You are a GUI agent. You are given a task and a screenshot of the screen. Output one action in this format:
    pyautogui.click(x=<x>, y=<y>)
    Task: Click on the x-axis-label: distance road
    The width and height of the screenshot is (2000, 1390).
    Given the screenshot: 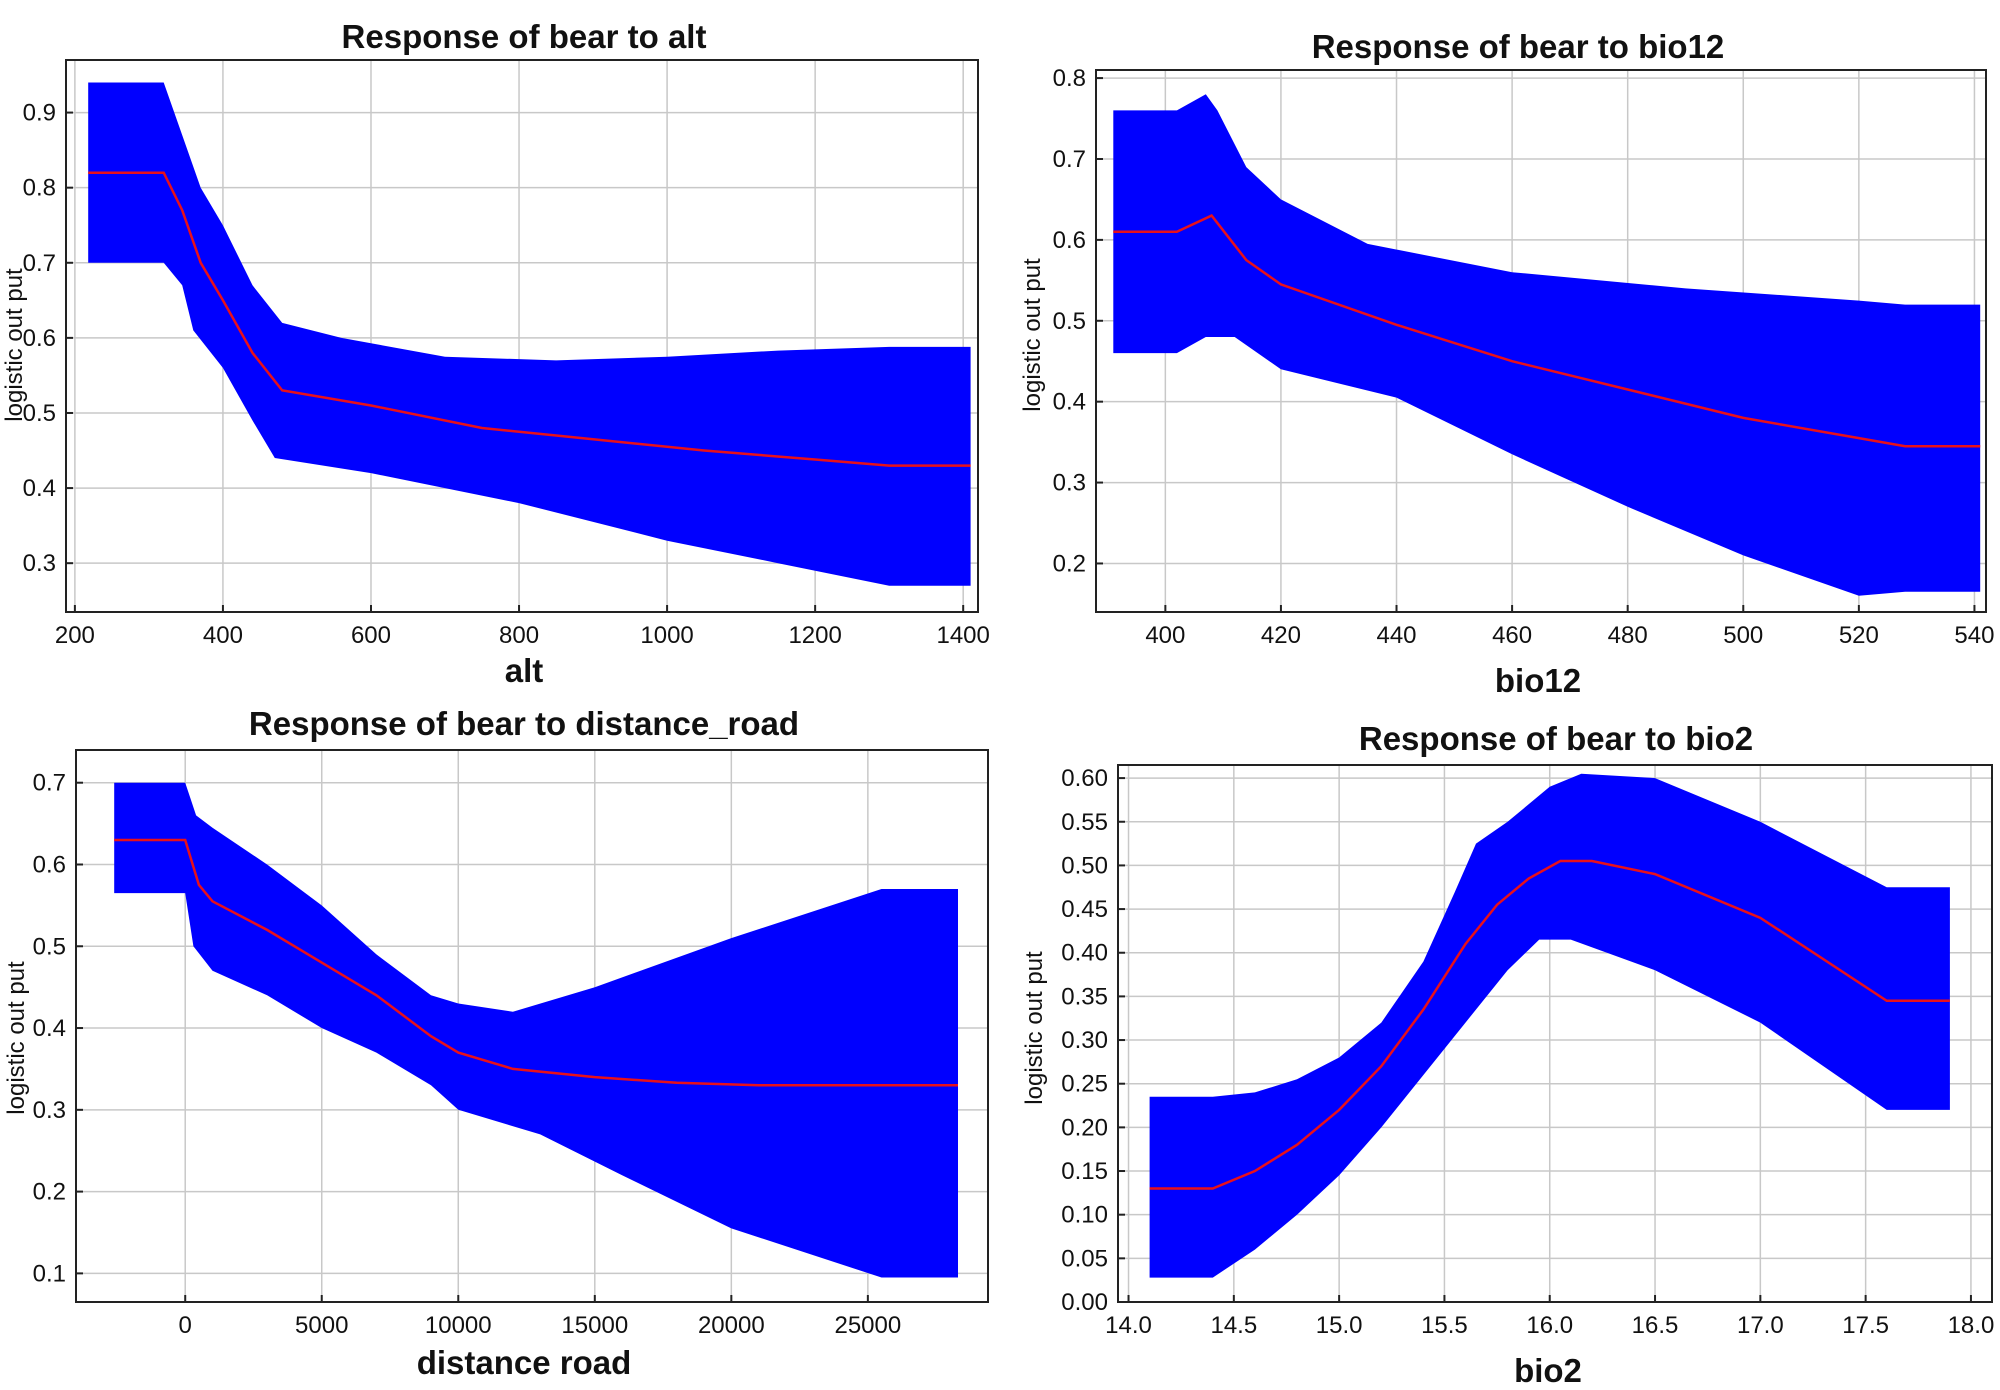 What is the action you would take?
    pyautogui.click(x=524, y=1362)
    